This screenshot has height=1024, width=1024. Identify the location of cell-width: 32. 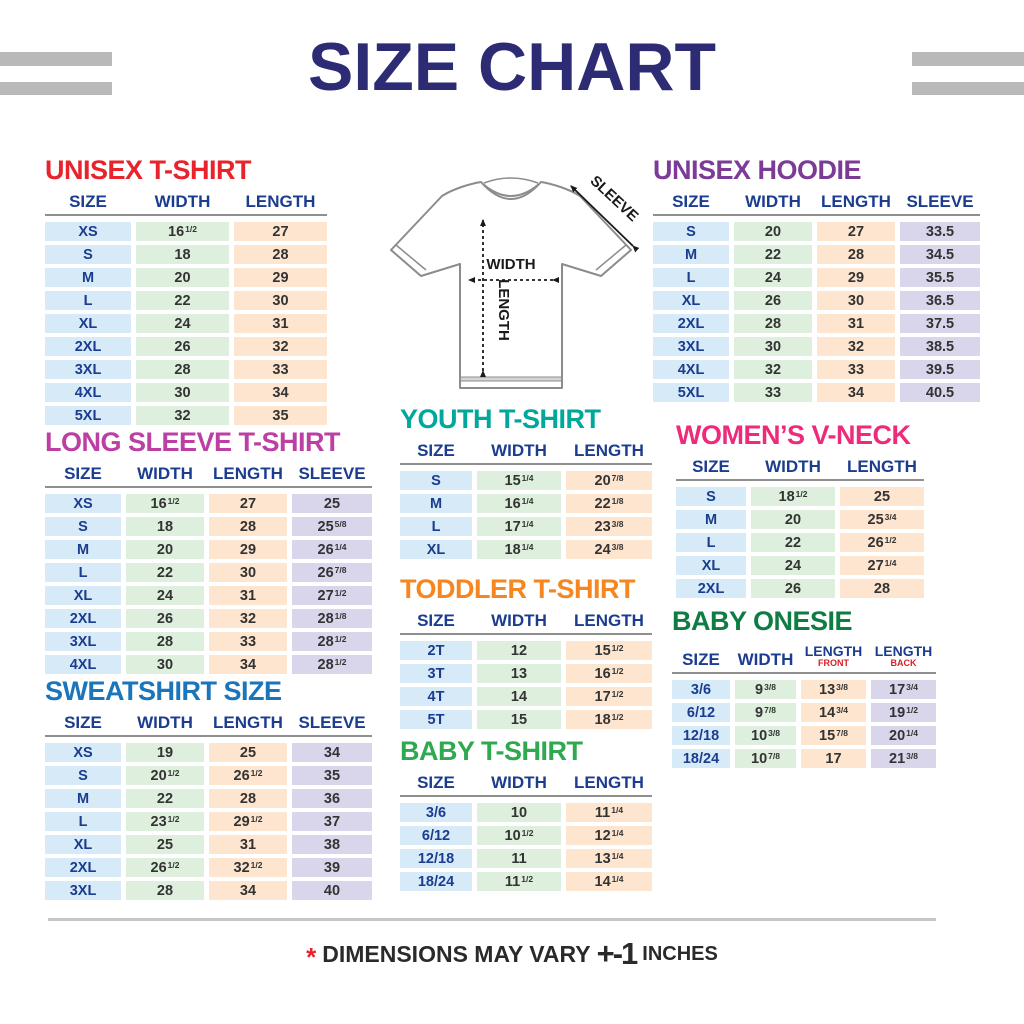
(773, 369).